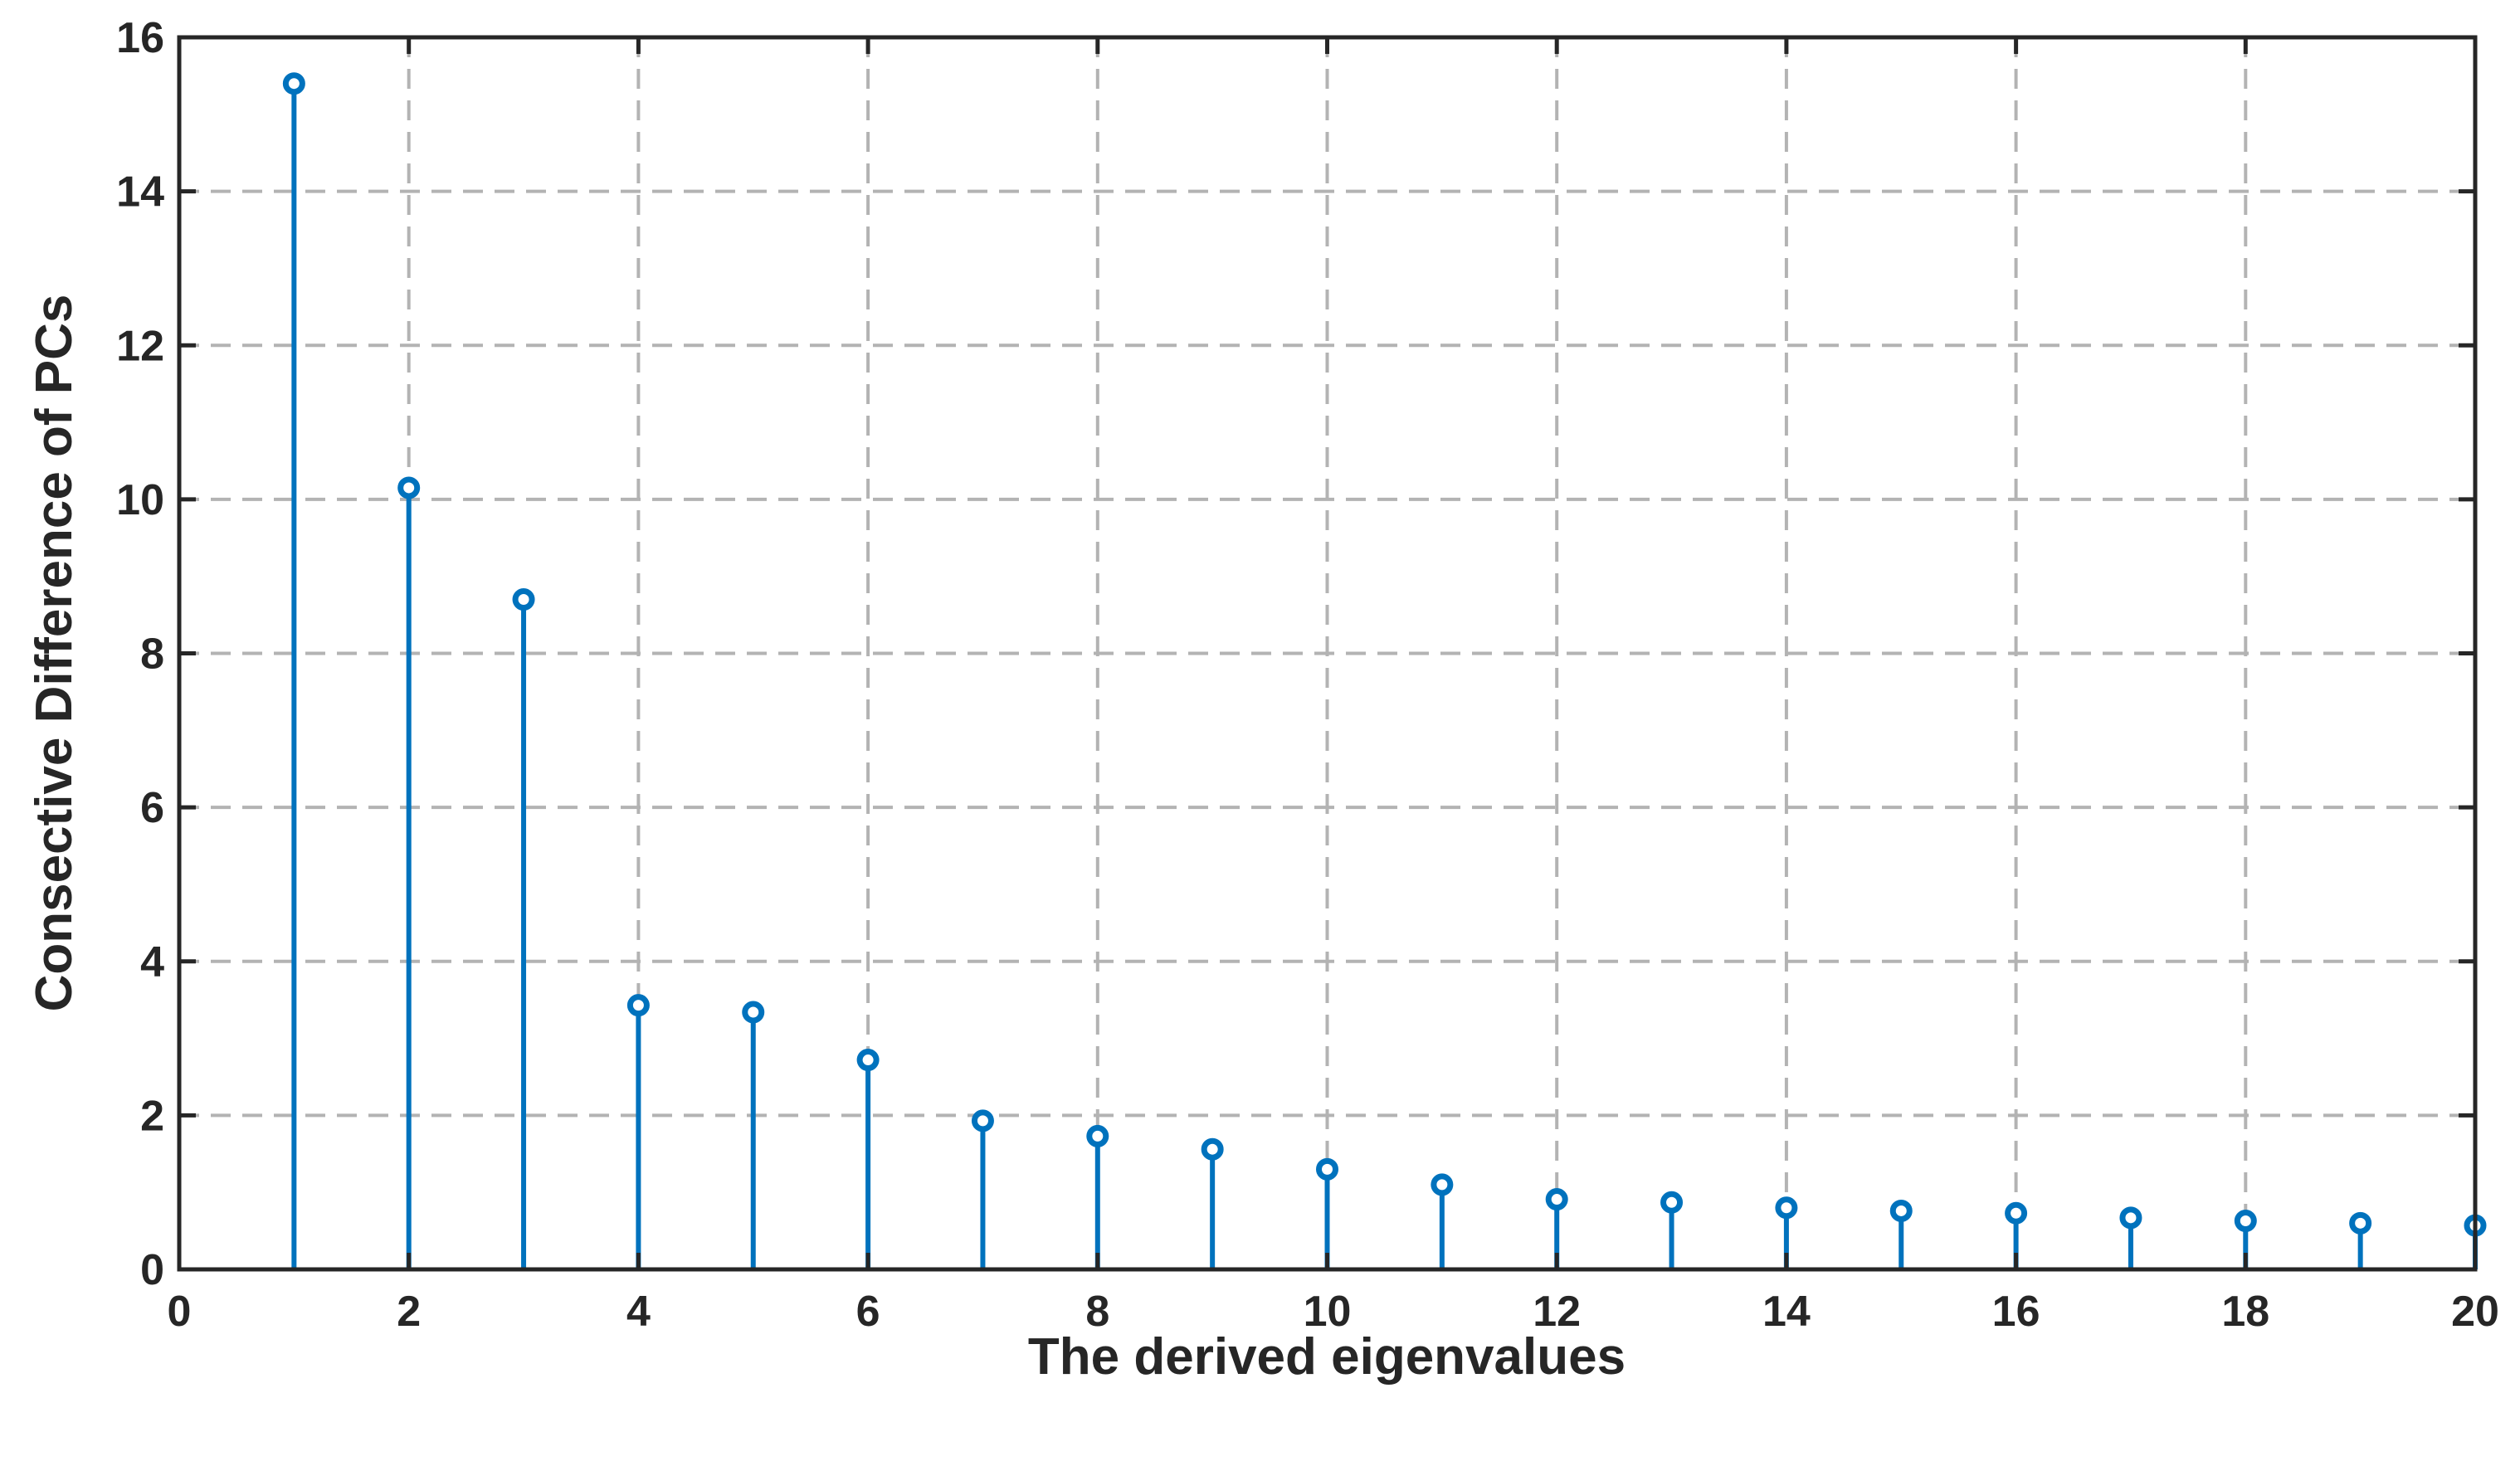  I want to click on x-tick-label: 16, so click(2016, 1312).